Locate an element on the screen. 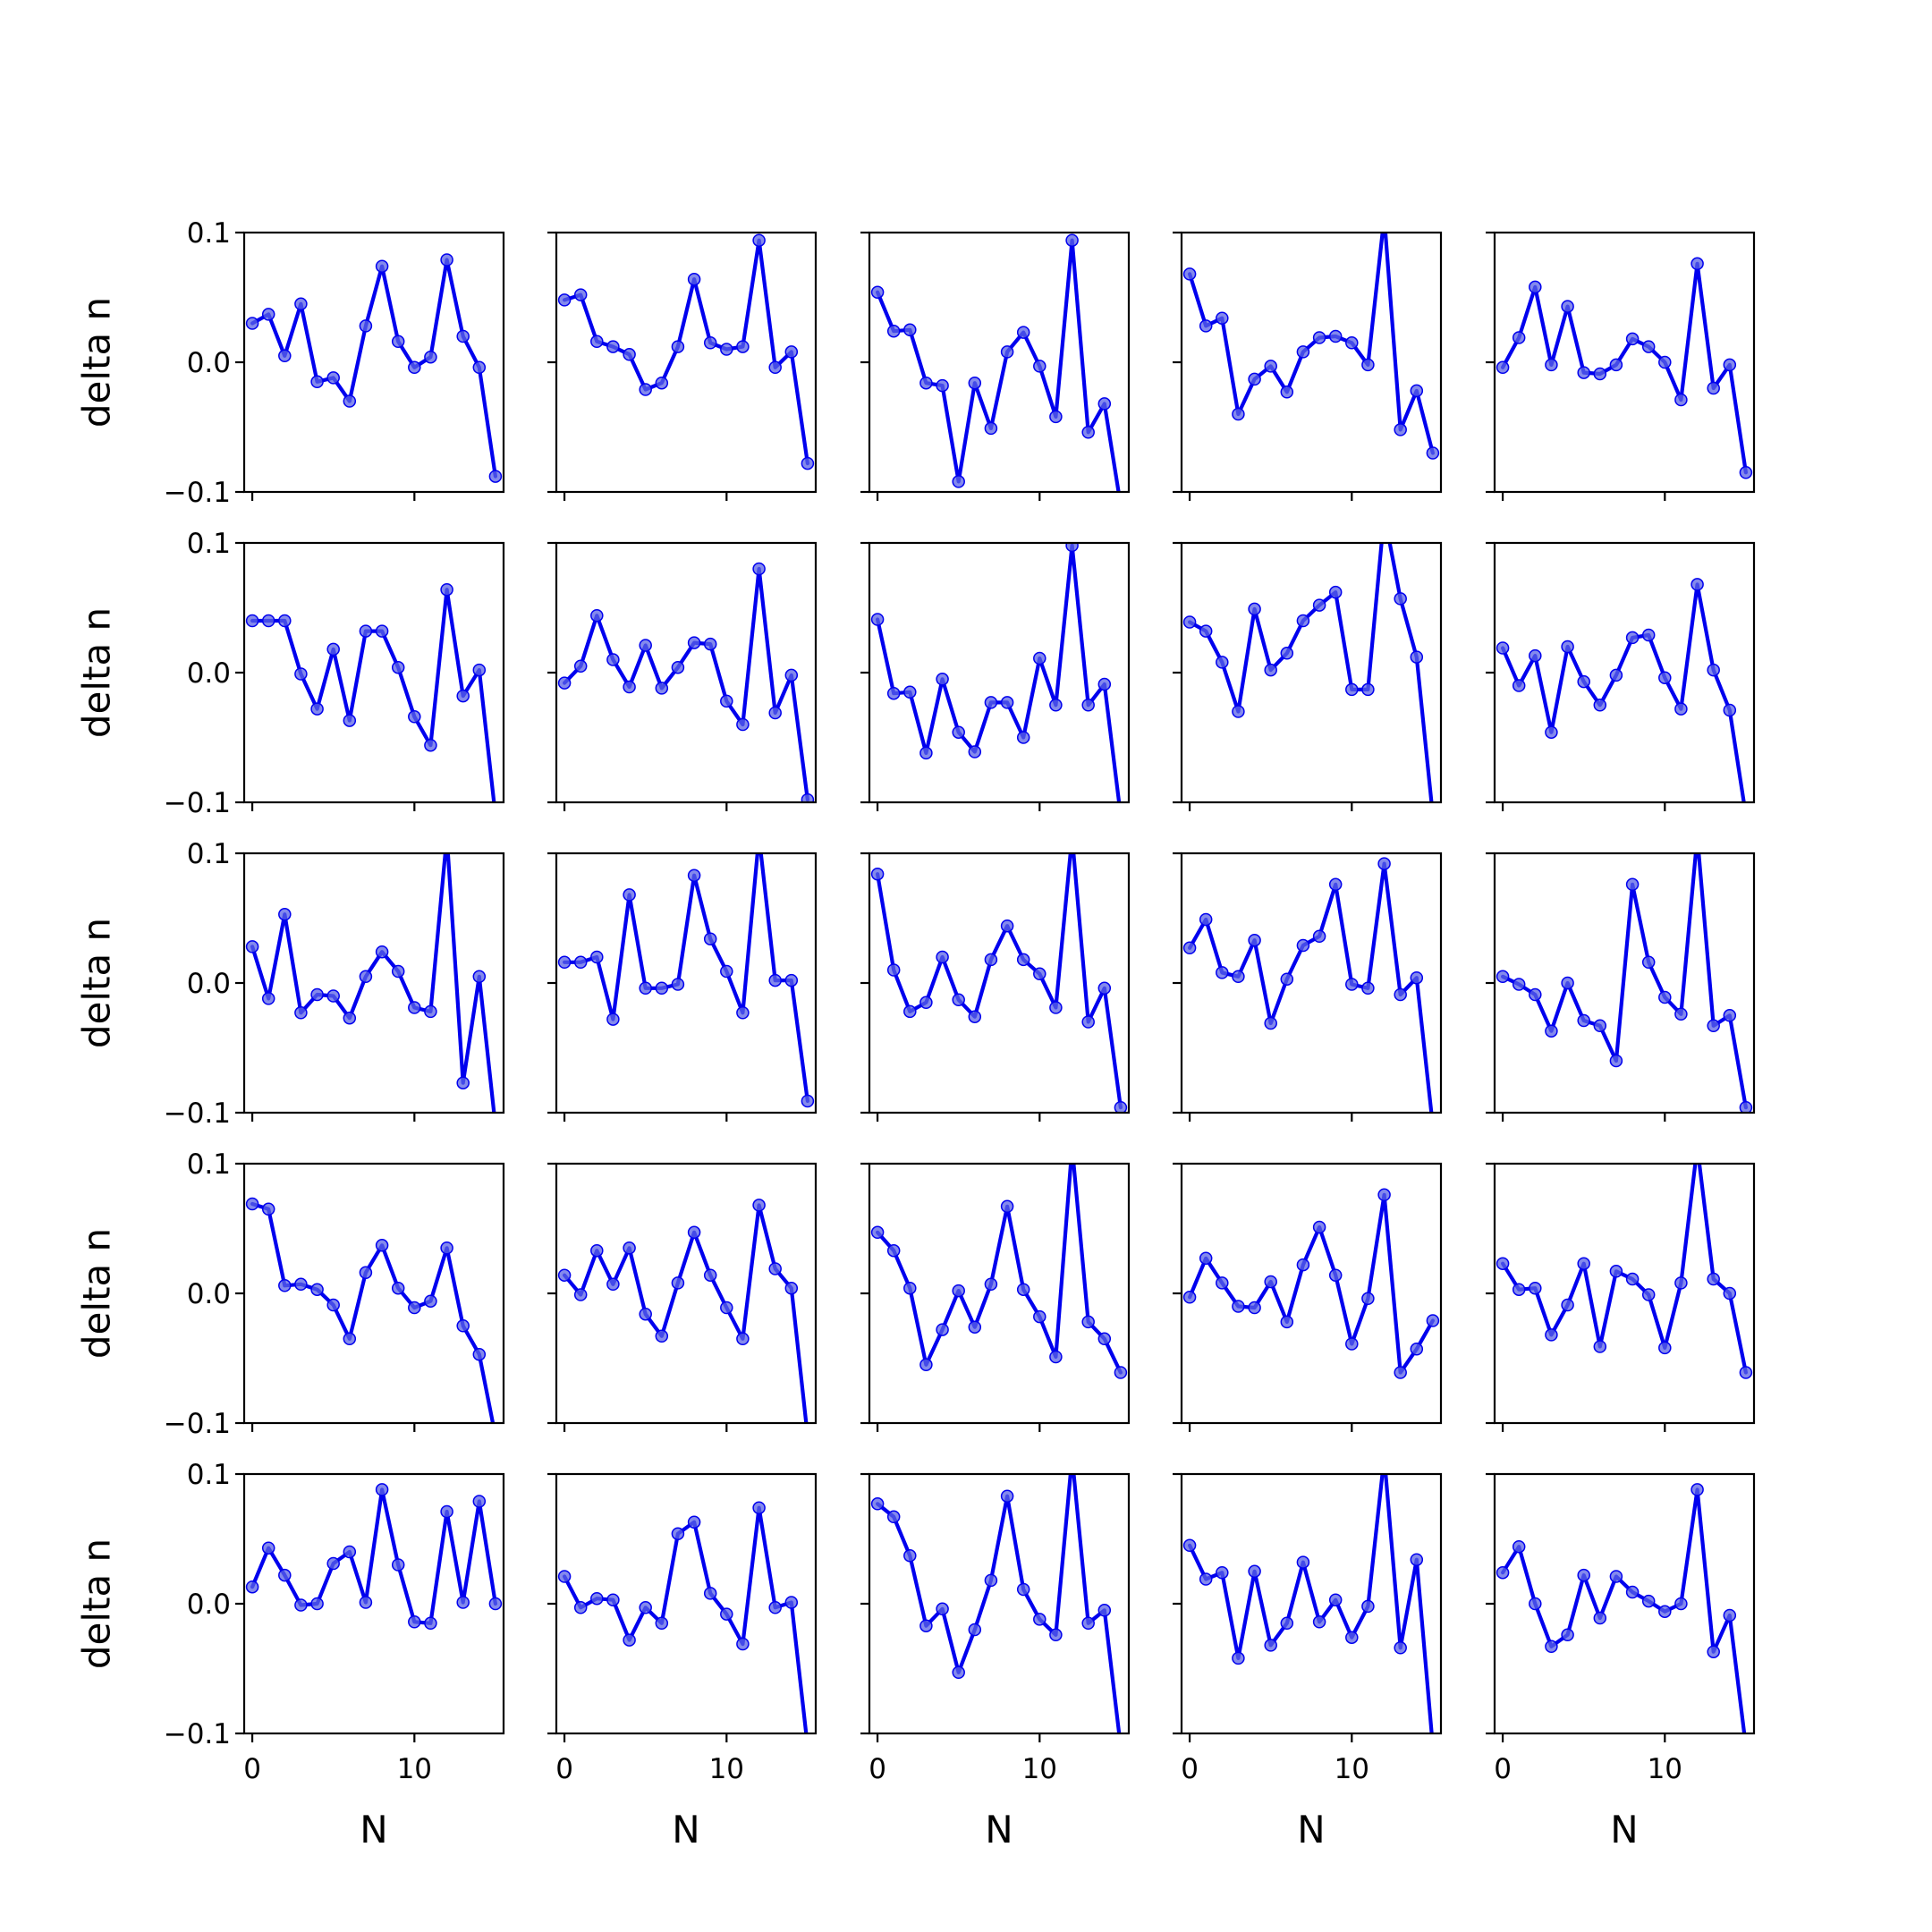  y-tick-label: −0.1 is located at coordinates (197, 493).